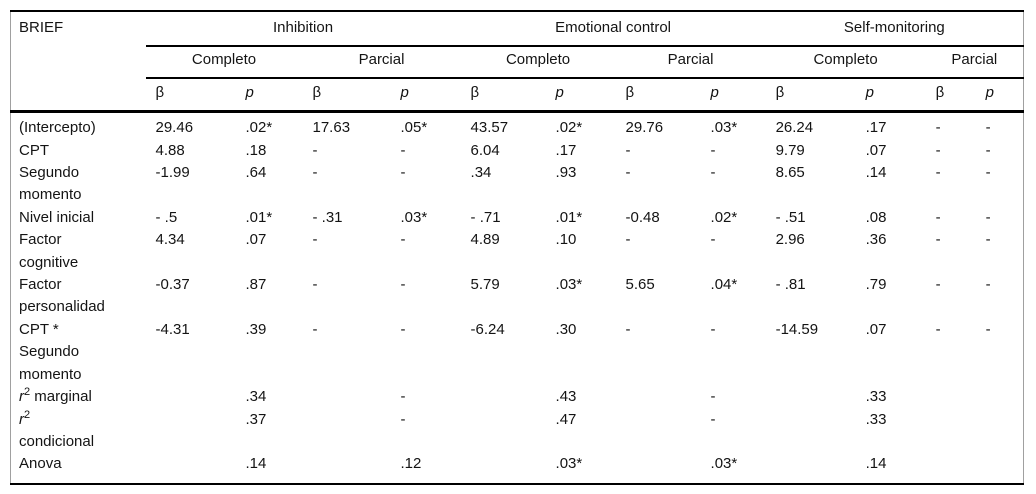 The height and width of the screenshot is (494, 1036). Describe the element at coordinates (613, 29) in the screenshot. I see `group-header-emotional-control: Emotional control` at that location.